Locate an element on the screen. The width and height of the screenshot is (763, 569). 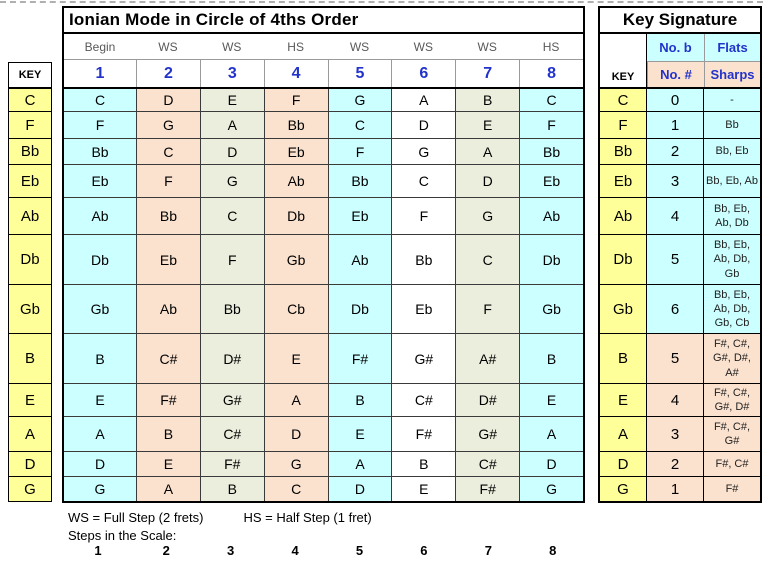
signature-key-cell: Gb is located at coordinates (623, 309).